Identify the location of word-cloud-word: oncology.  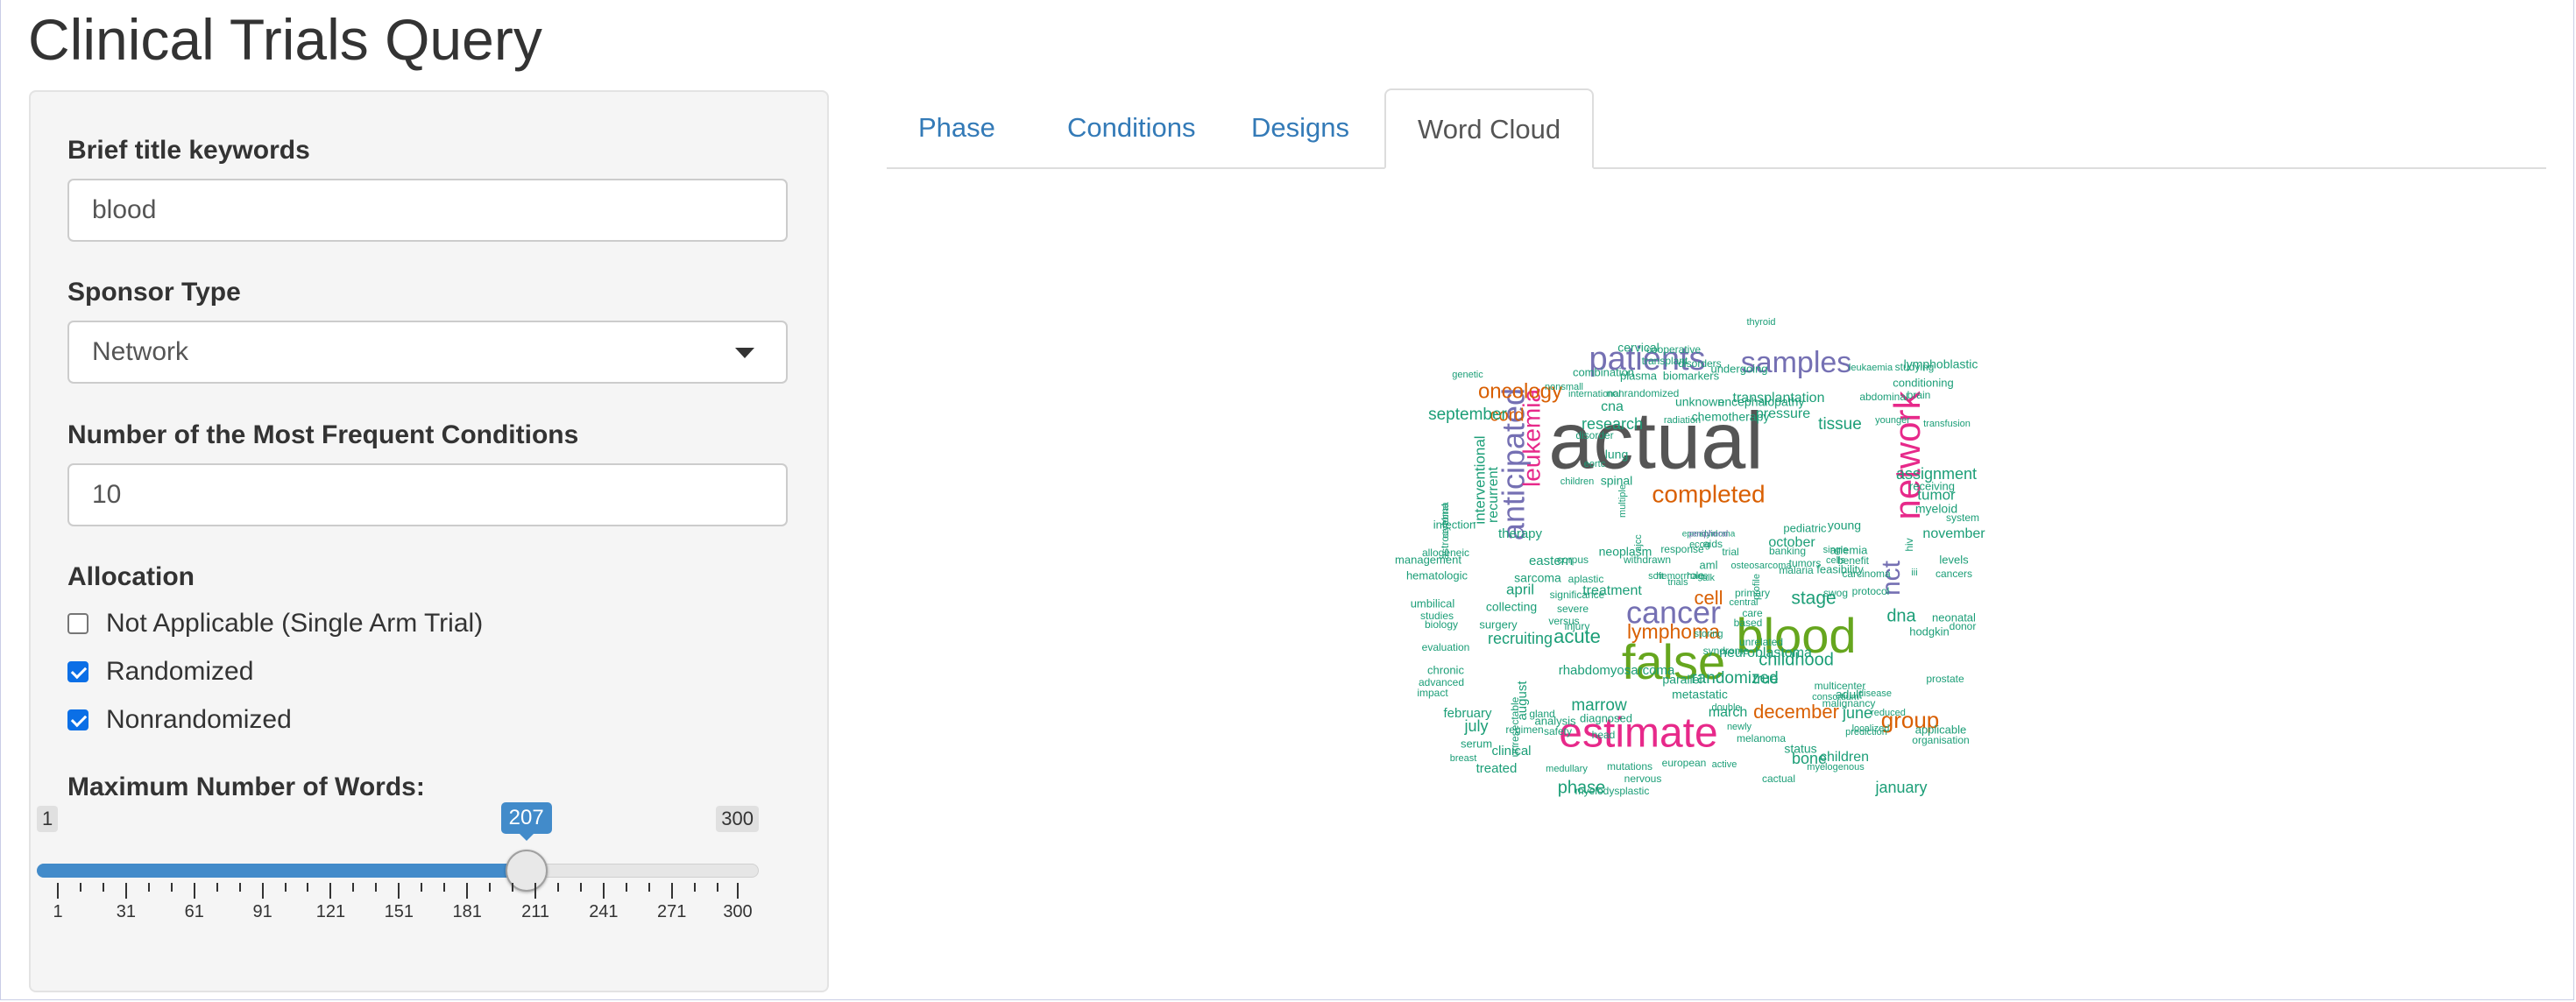
(1520, 391).